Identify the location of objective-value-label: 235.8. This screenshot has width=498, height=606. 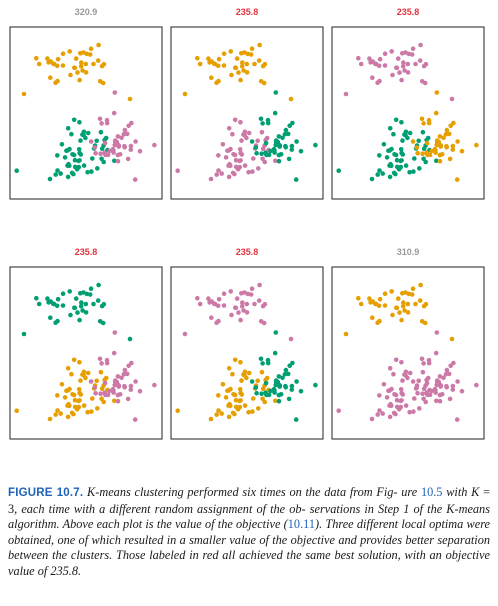
(247, 12).